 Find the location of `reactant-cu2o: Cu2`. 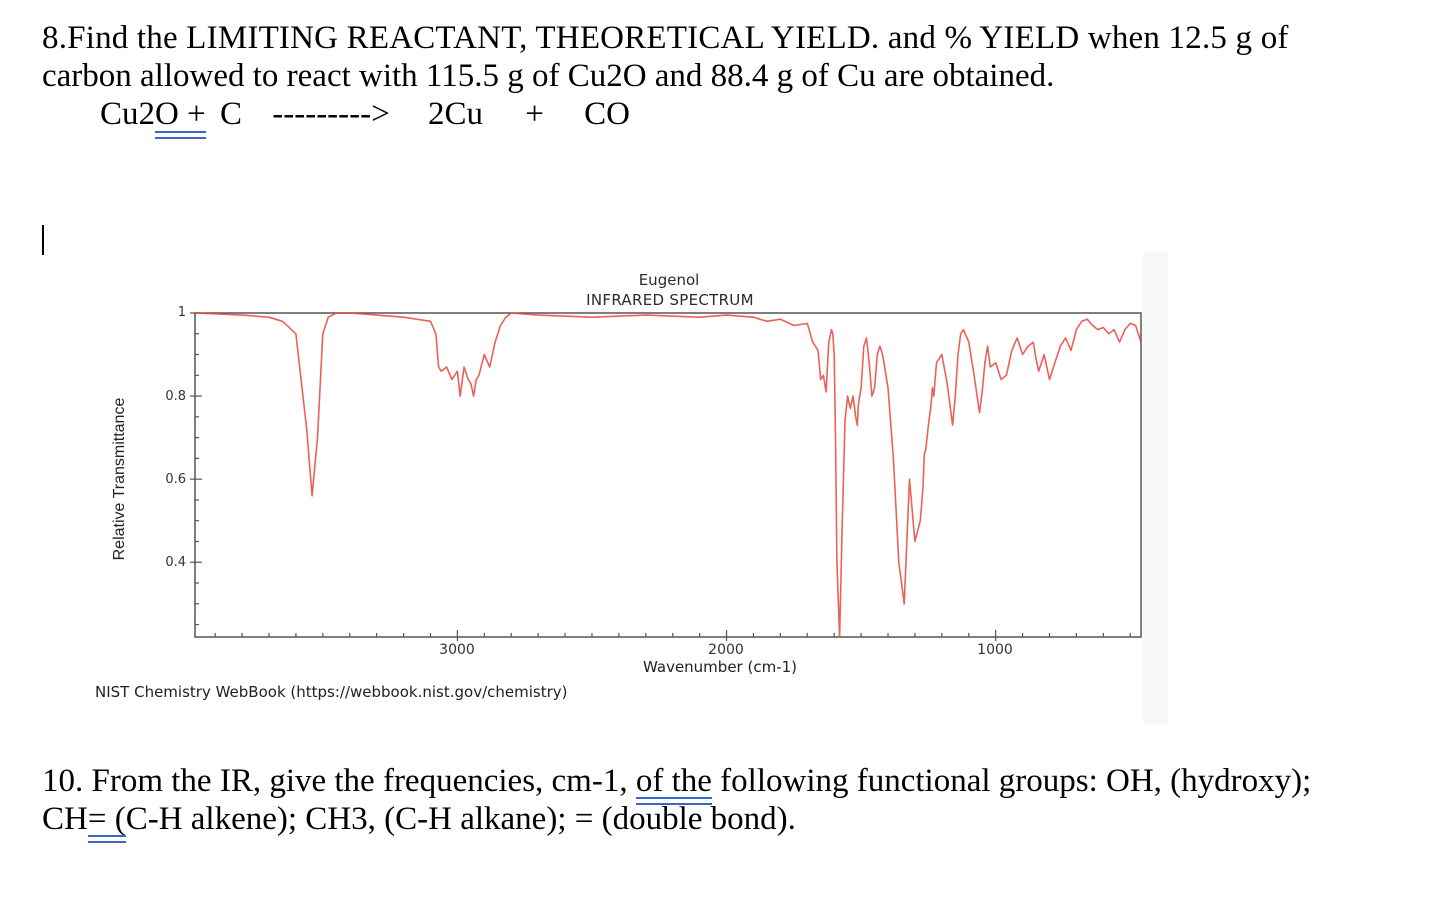

reactant-cu2o: Cu2 is located at coordinates (128, 114).